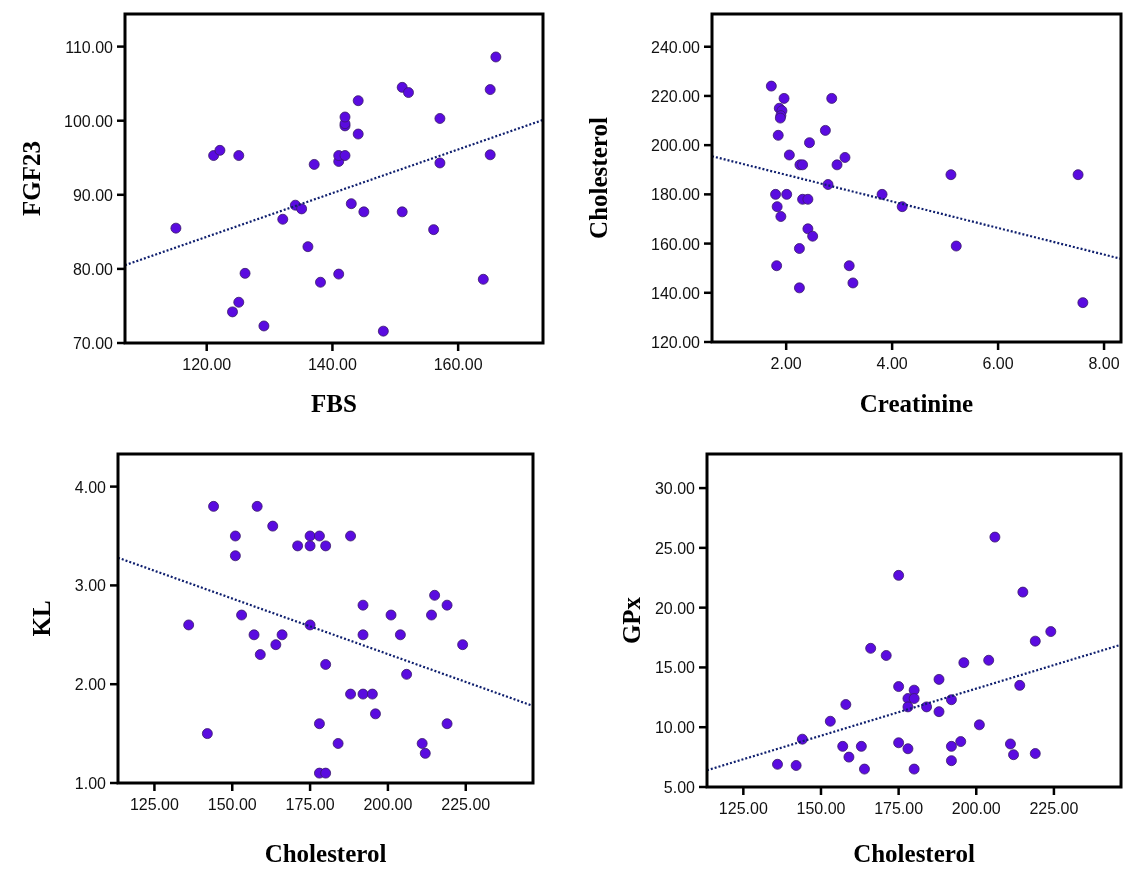 The image size is (1124, 876). Describe the element at coordinates (676, 195) in the screenshot. I see `y-tick-label: 180.00` at that location.